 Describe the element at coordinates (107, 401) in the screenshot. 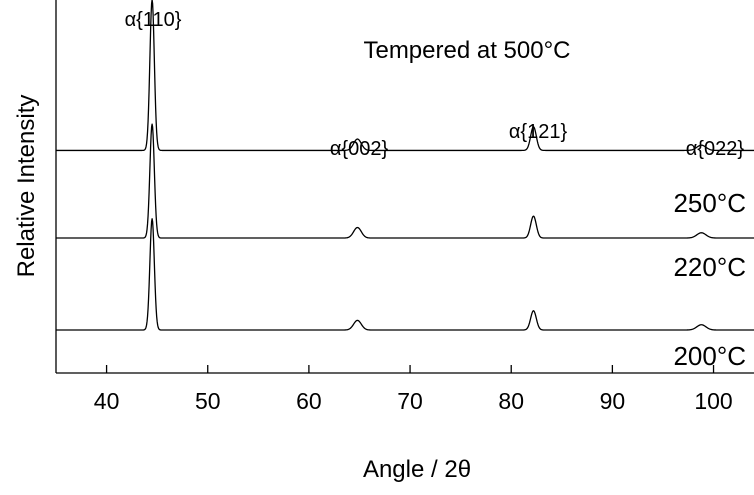

I see `x-tick-label: 40` at that location.